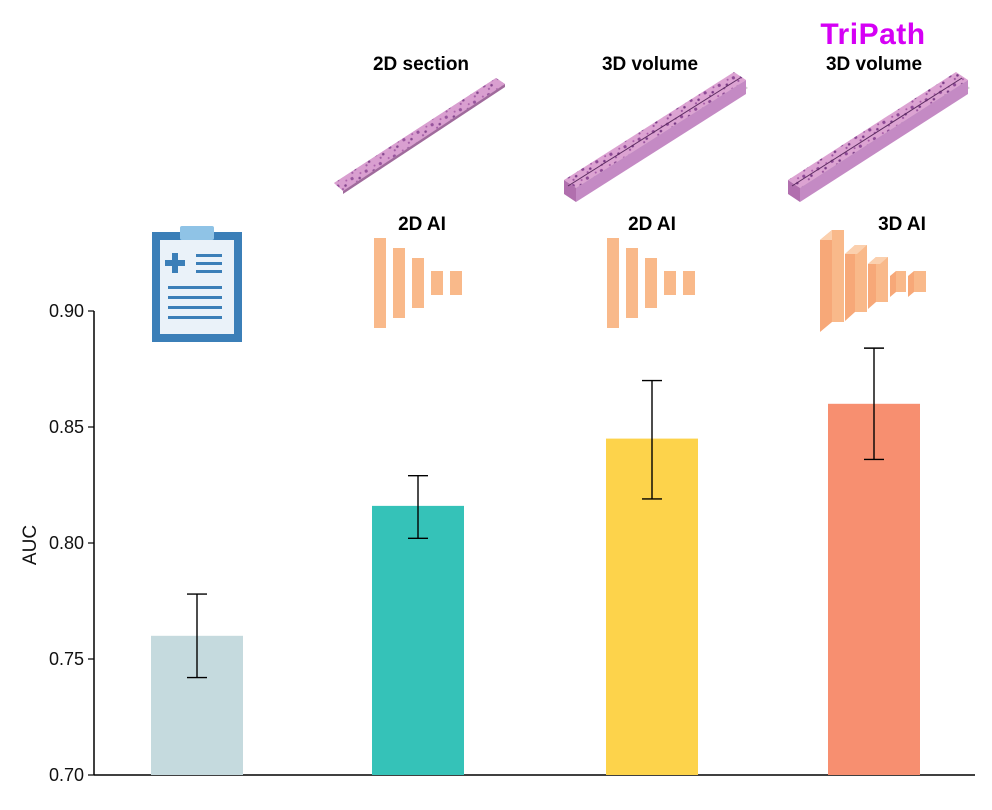 This screenshot has height=810, width=992. Describe the element at coordinates (656, 137) in the screenshot. I see `3d-tissue-volume-icon` at that location.